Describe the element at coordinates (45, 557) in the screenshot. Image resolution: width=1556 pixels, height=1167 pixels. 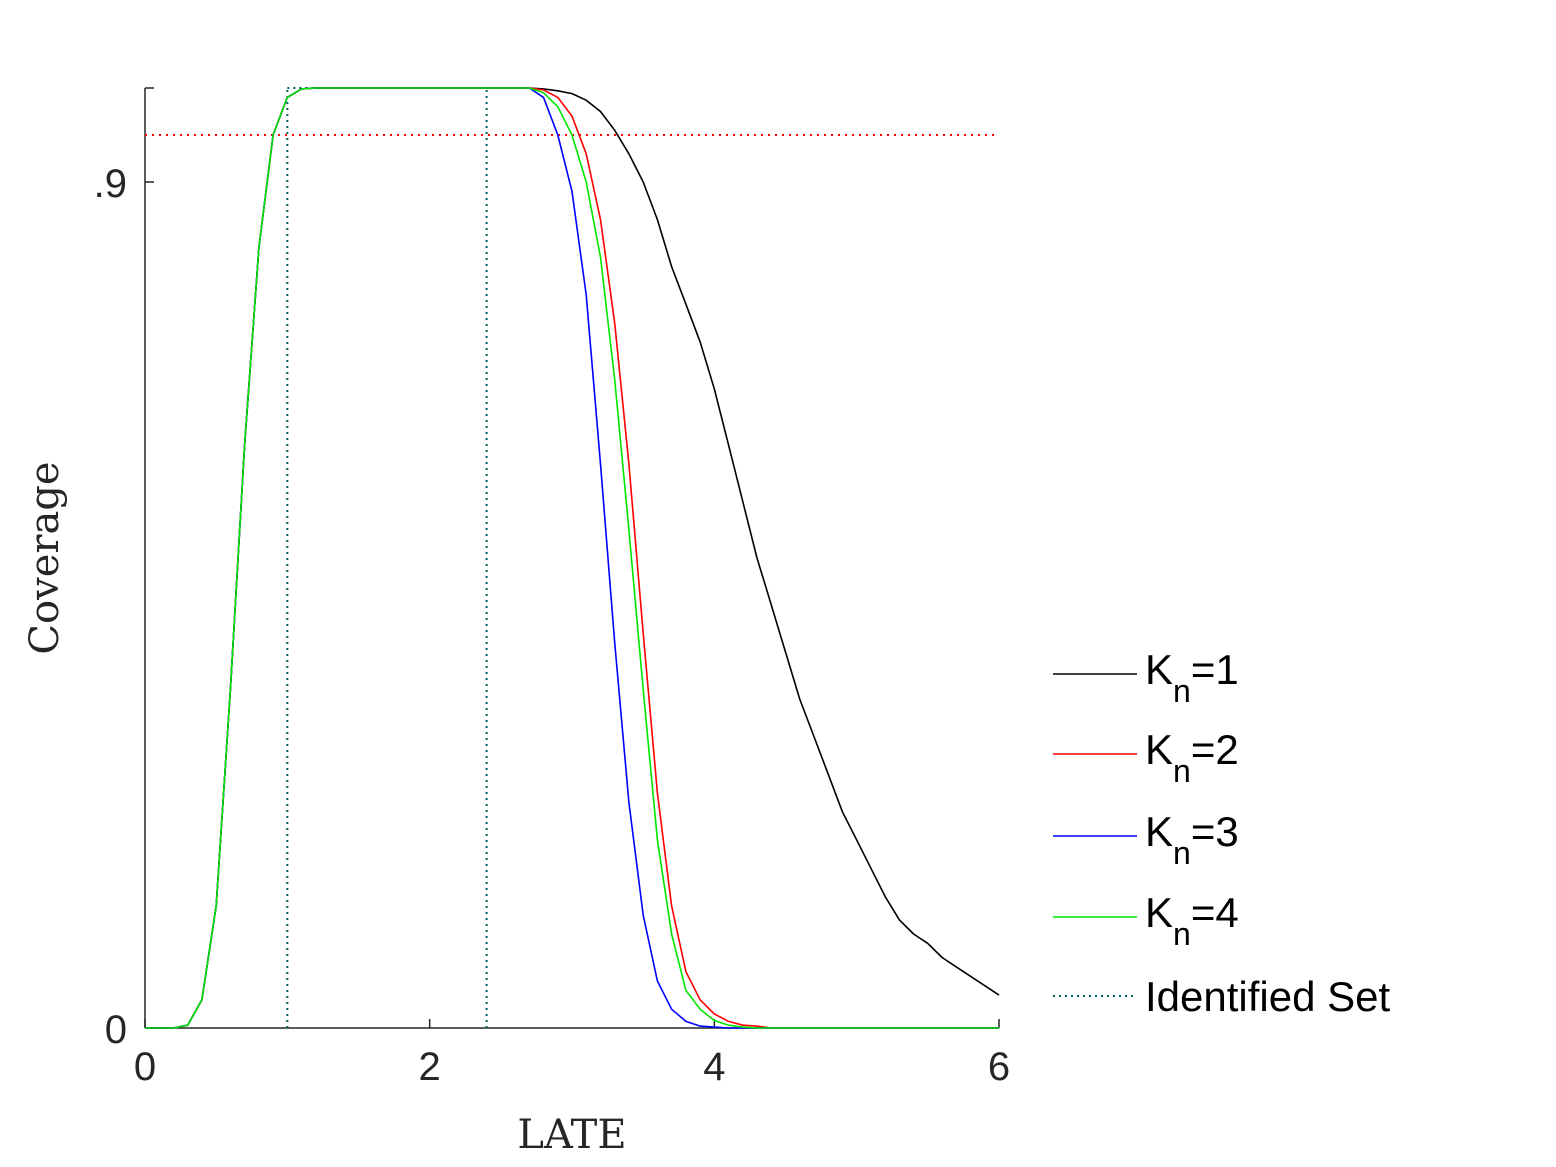
I see `y-axis-title: Coverage` at that location.